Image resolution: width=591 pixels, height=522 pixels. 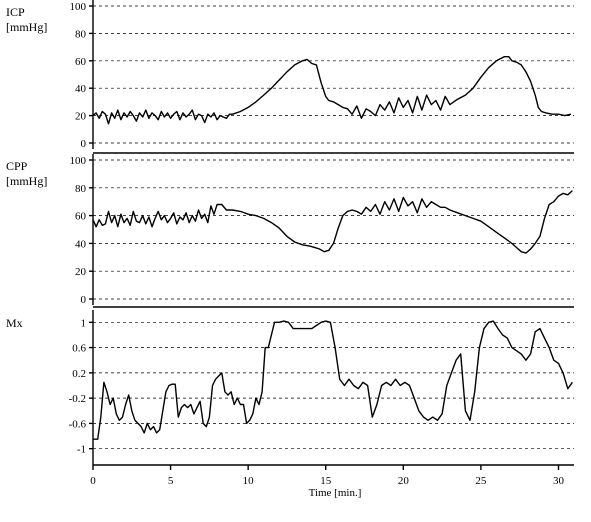 What do you see at coordinates (81, 450) in the screenshot?
I see `mx-y-tick-label: -1` at bounding box center [81, 450].